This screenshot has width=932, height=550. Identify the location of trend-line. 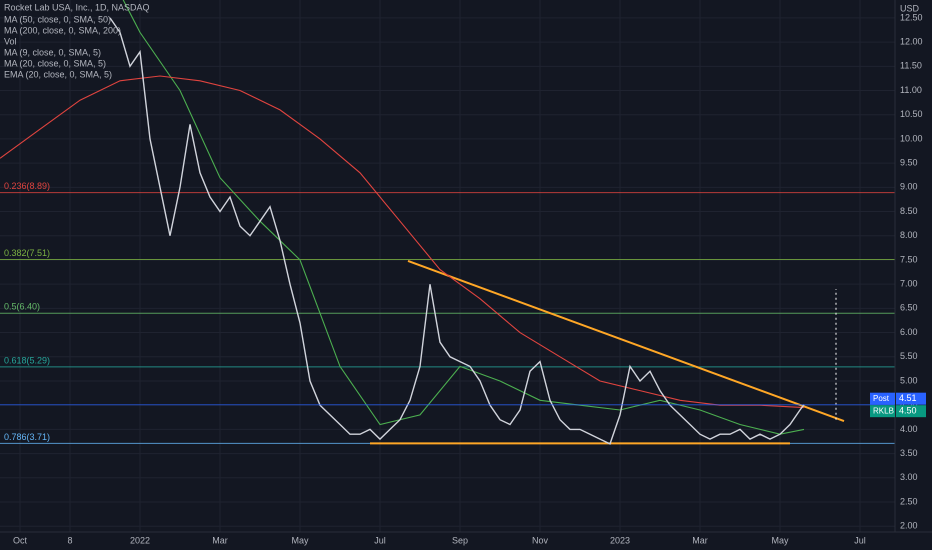
(626, 341).